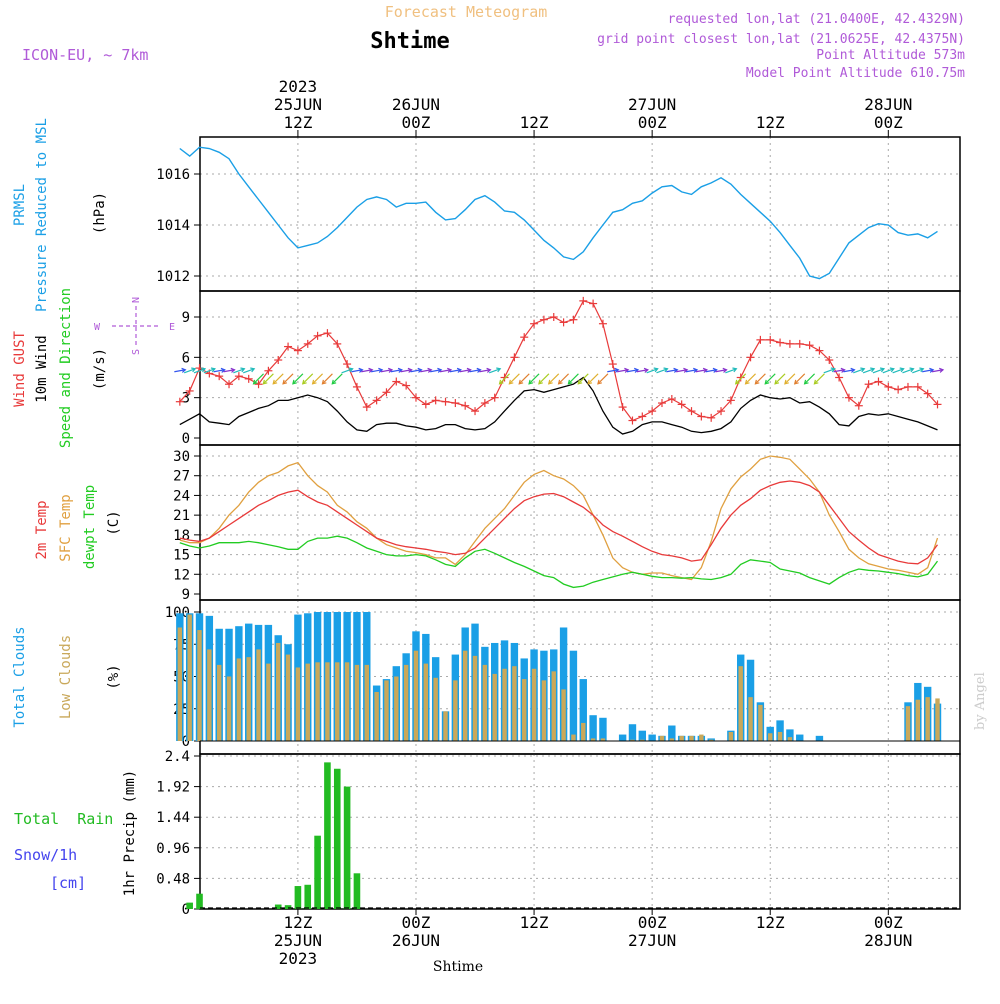 This screenshot has width=1000, height=1004. What do you see at coordinates (181, 457) in the screenshot?
I see `y-tick-label: 30` at bounding box center [181, 457].